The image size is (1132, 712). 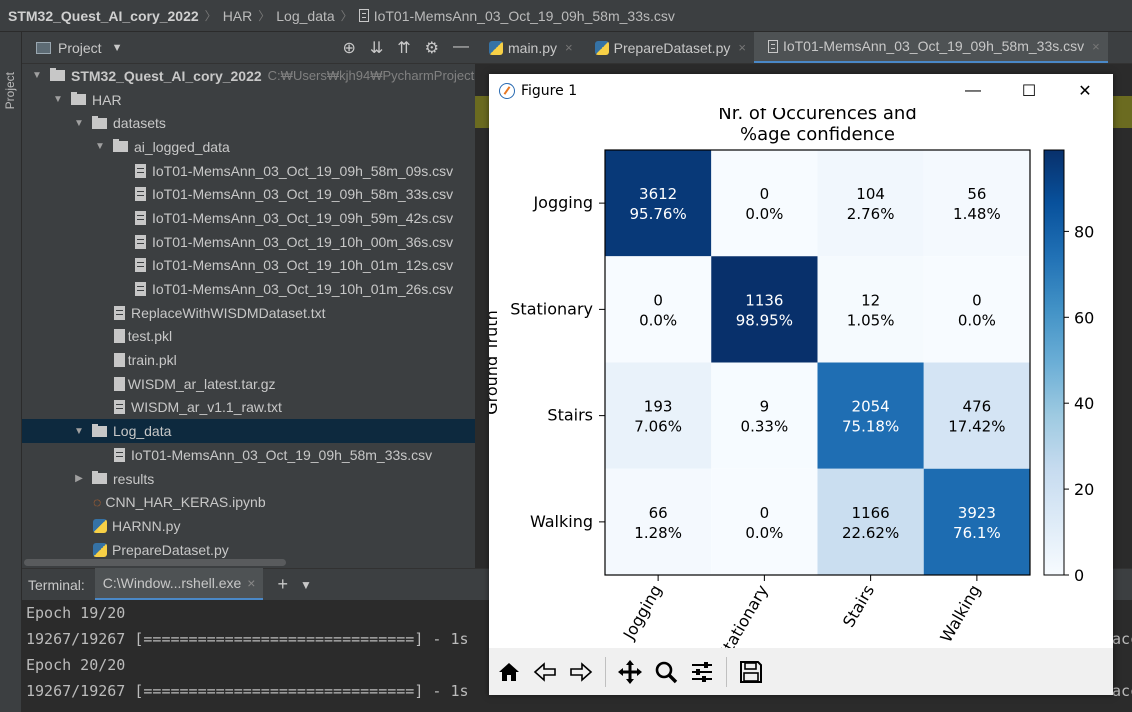 What do you see at coordinates (871, 214) in the screenshot?
I see `cell-percent-label: 2.76%` at bounding box center [871, 214].